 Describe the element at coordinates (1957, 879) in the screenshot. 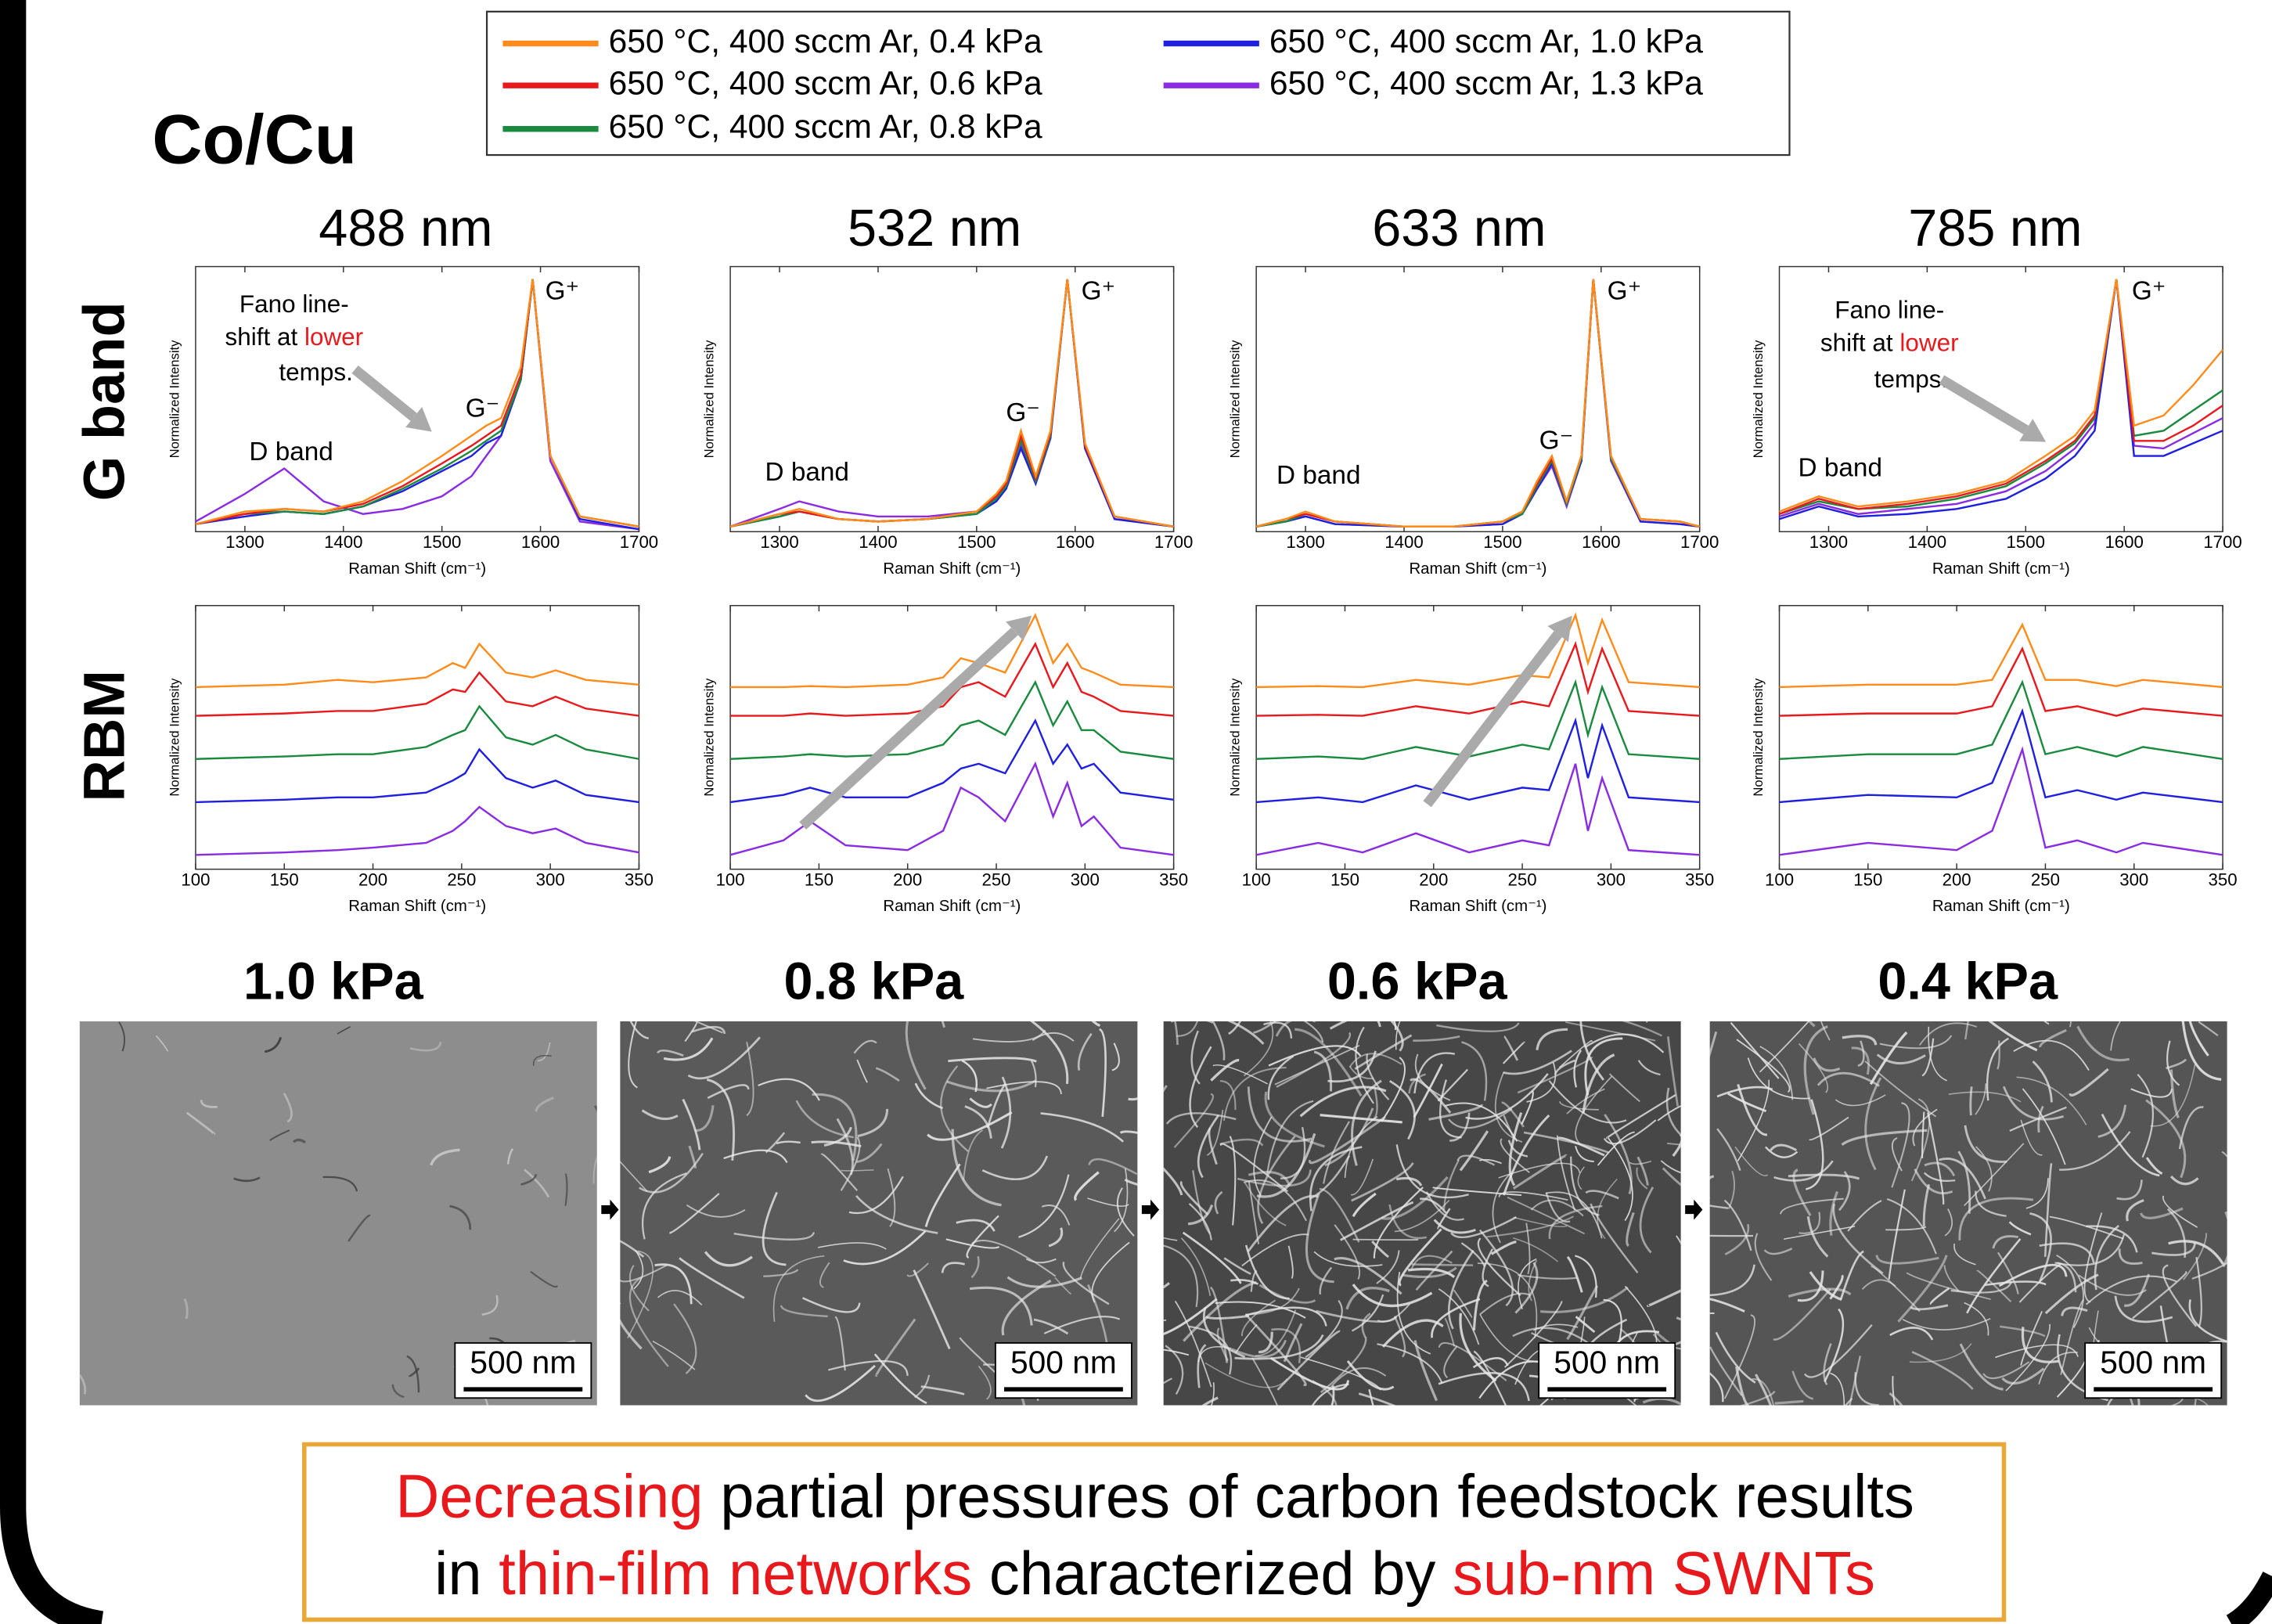

I see `x-tick-label: 200` at that location.